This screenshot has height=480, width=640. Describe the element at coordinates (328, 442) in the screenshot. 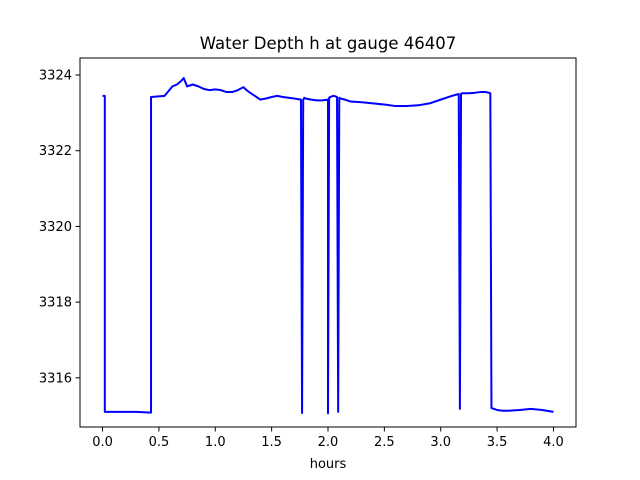

I see `x-tick-label: 2.0` at that location.